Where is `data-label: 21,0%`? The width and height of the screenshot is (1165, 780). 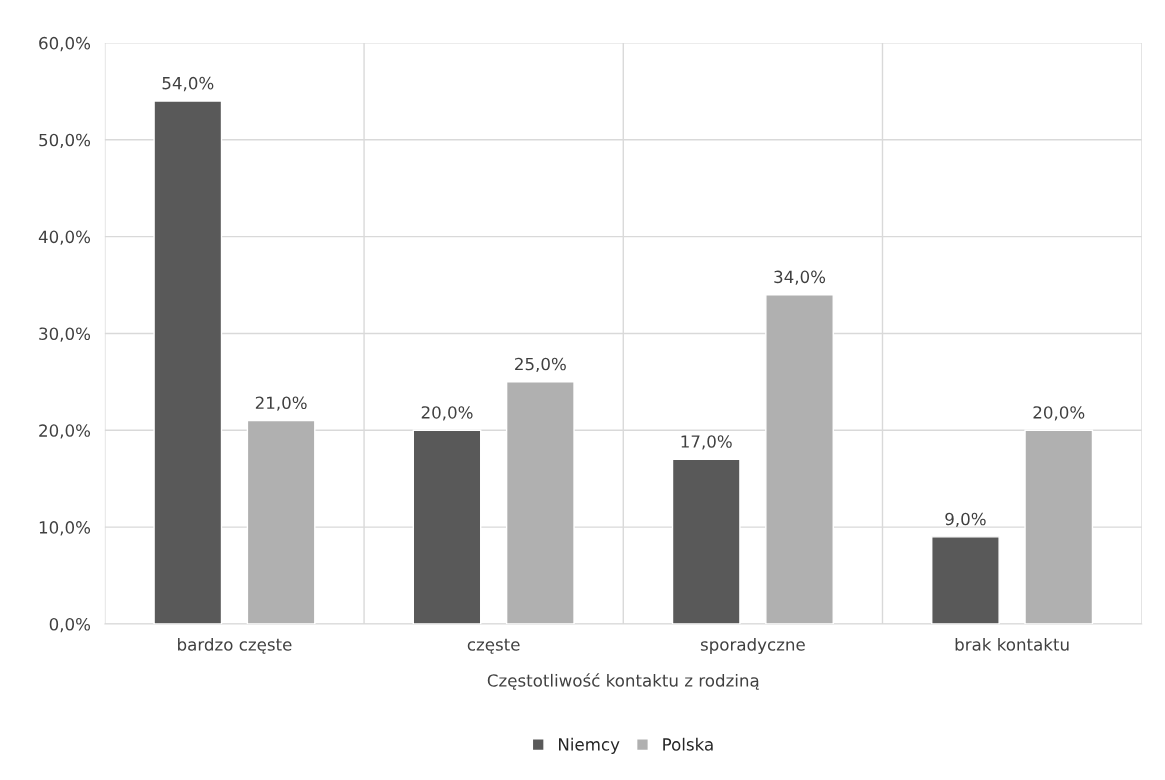
data-label: 21,0% is located at coordinates (281, 403).